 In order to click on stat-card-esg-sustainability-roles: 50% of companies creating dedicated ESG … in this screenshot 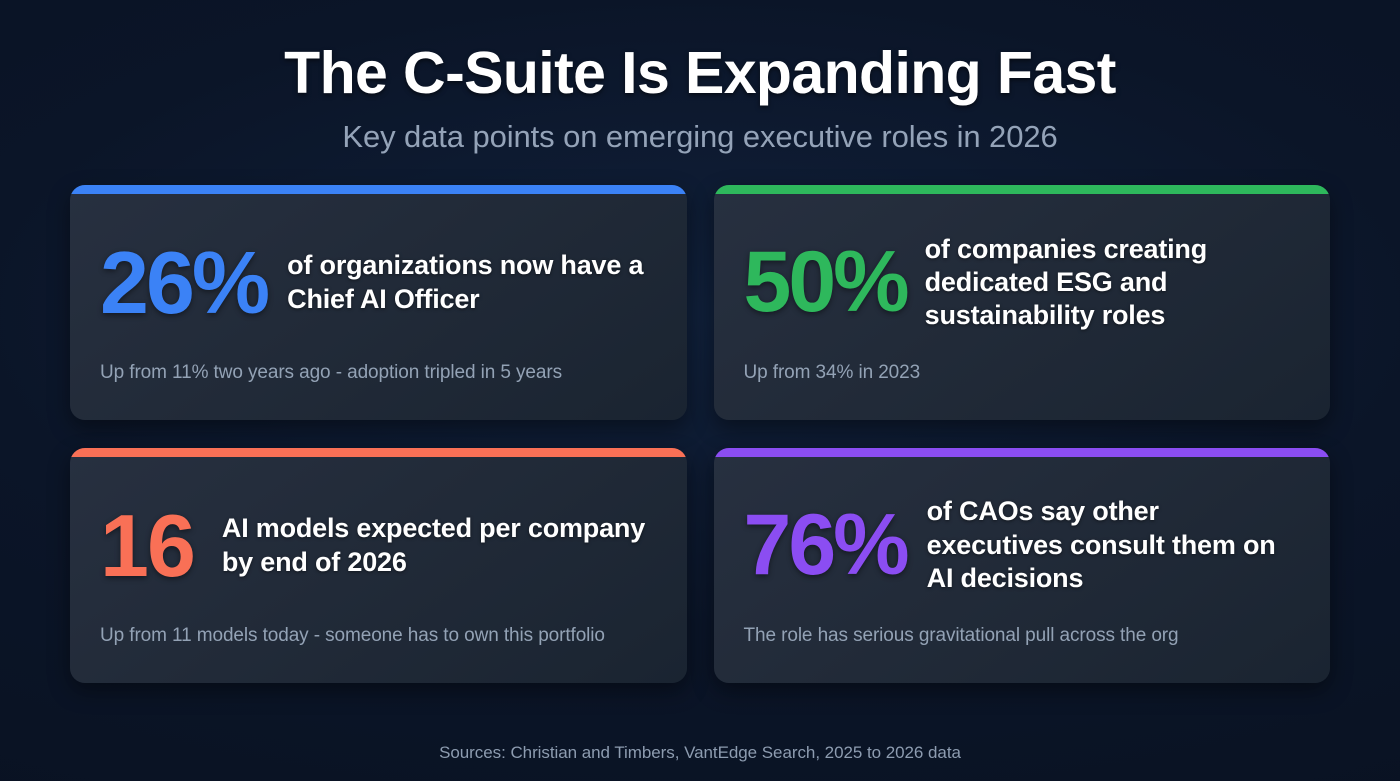, I will do `click(1021, 303)`.